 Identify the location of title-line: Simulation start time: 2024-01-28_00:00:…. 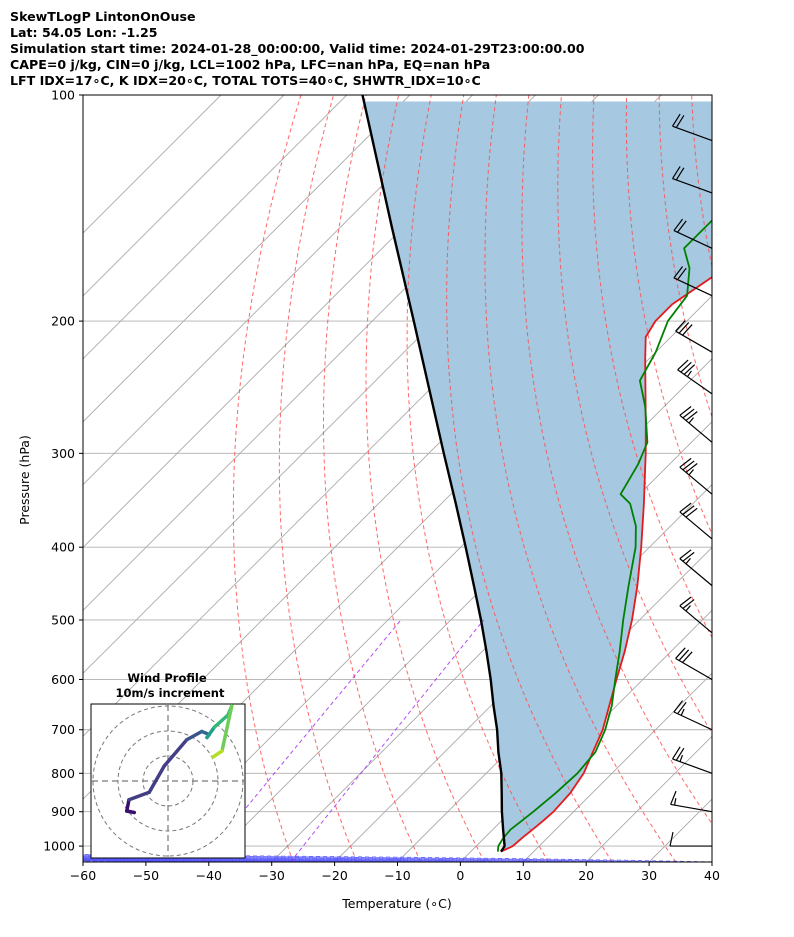
(297, 48).